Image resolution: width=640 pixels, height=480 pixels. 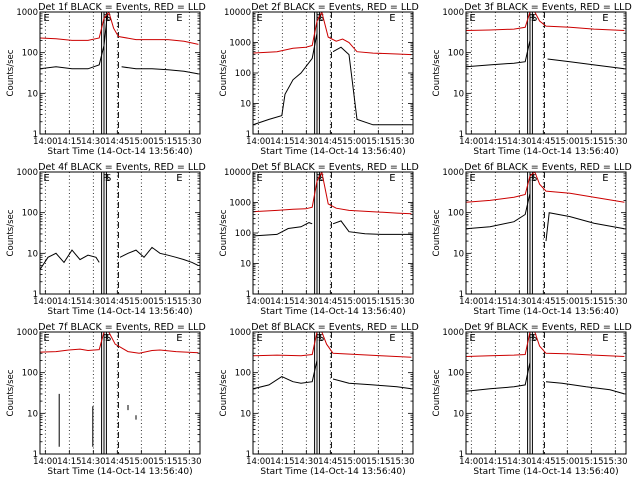 What do you see at coordinates (122, 7) in the screenshot?
I see `panel-title: Det 1f BLACK = Events, RED = LLD` at bounding box center [122, 7].